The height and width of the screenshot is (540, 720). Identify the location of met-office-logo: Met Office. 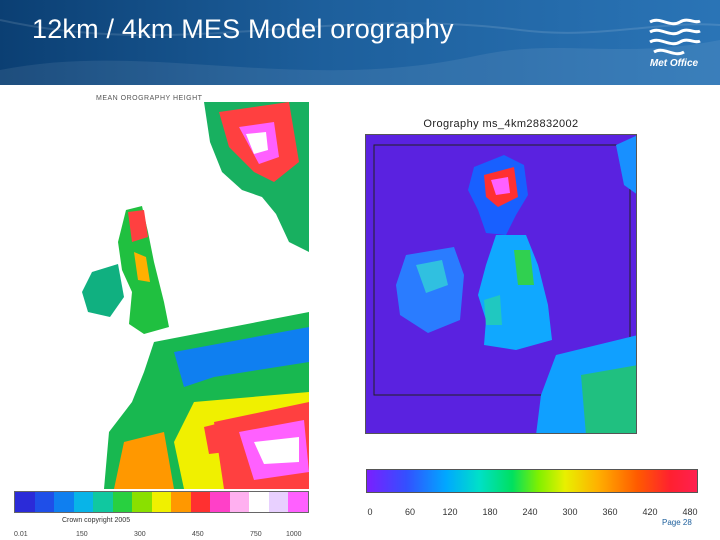
(674, 44).